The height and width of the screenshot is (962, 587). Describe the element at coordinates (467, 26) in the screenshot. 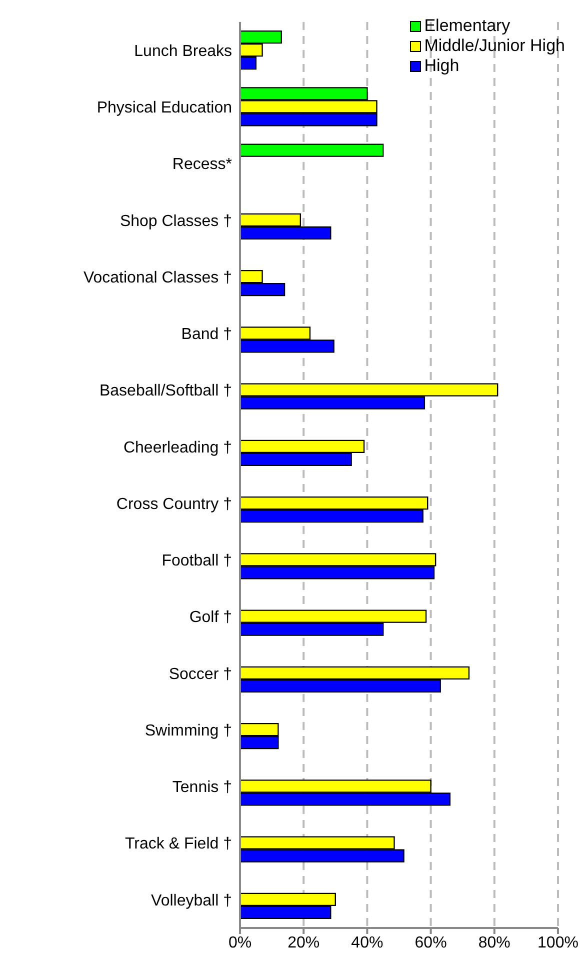

I see `legend-label: Elementary` at that location.